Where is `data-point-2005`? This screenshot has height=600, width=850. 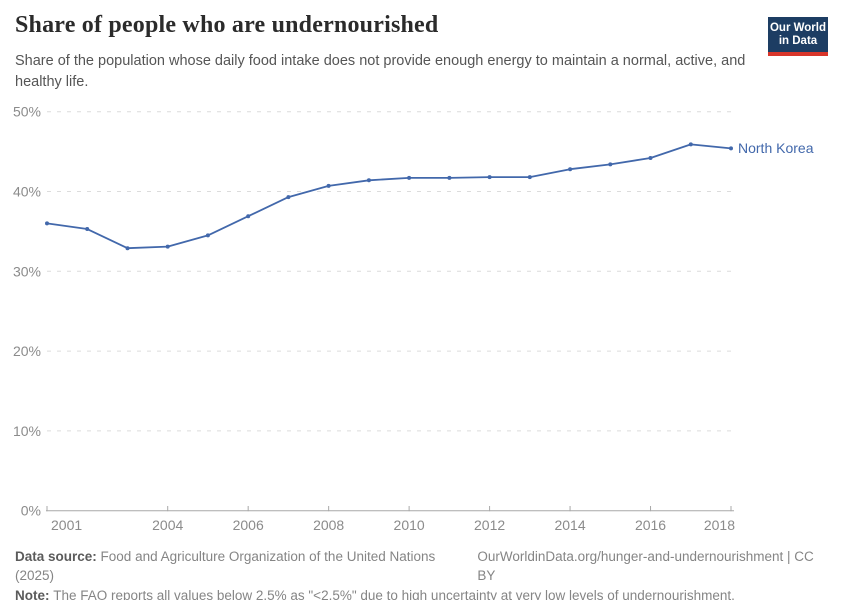 data-point-2005 is located at coordinates (207, 235).